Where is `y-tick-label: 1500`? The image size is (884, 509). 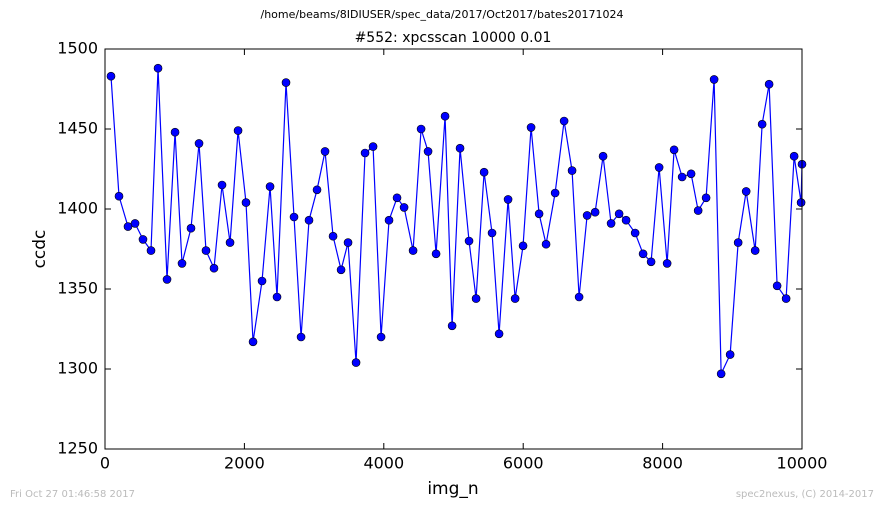
y-tick-label: 1500 is located at coordinates (77, 48).